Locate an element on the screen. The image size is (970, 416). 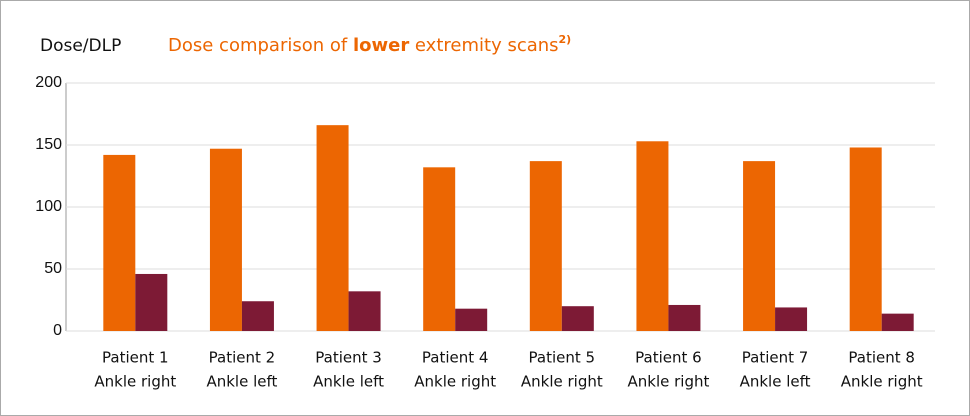
title-part: extremity scans is located at coordinates (483, 45).